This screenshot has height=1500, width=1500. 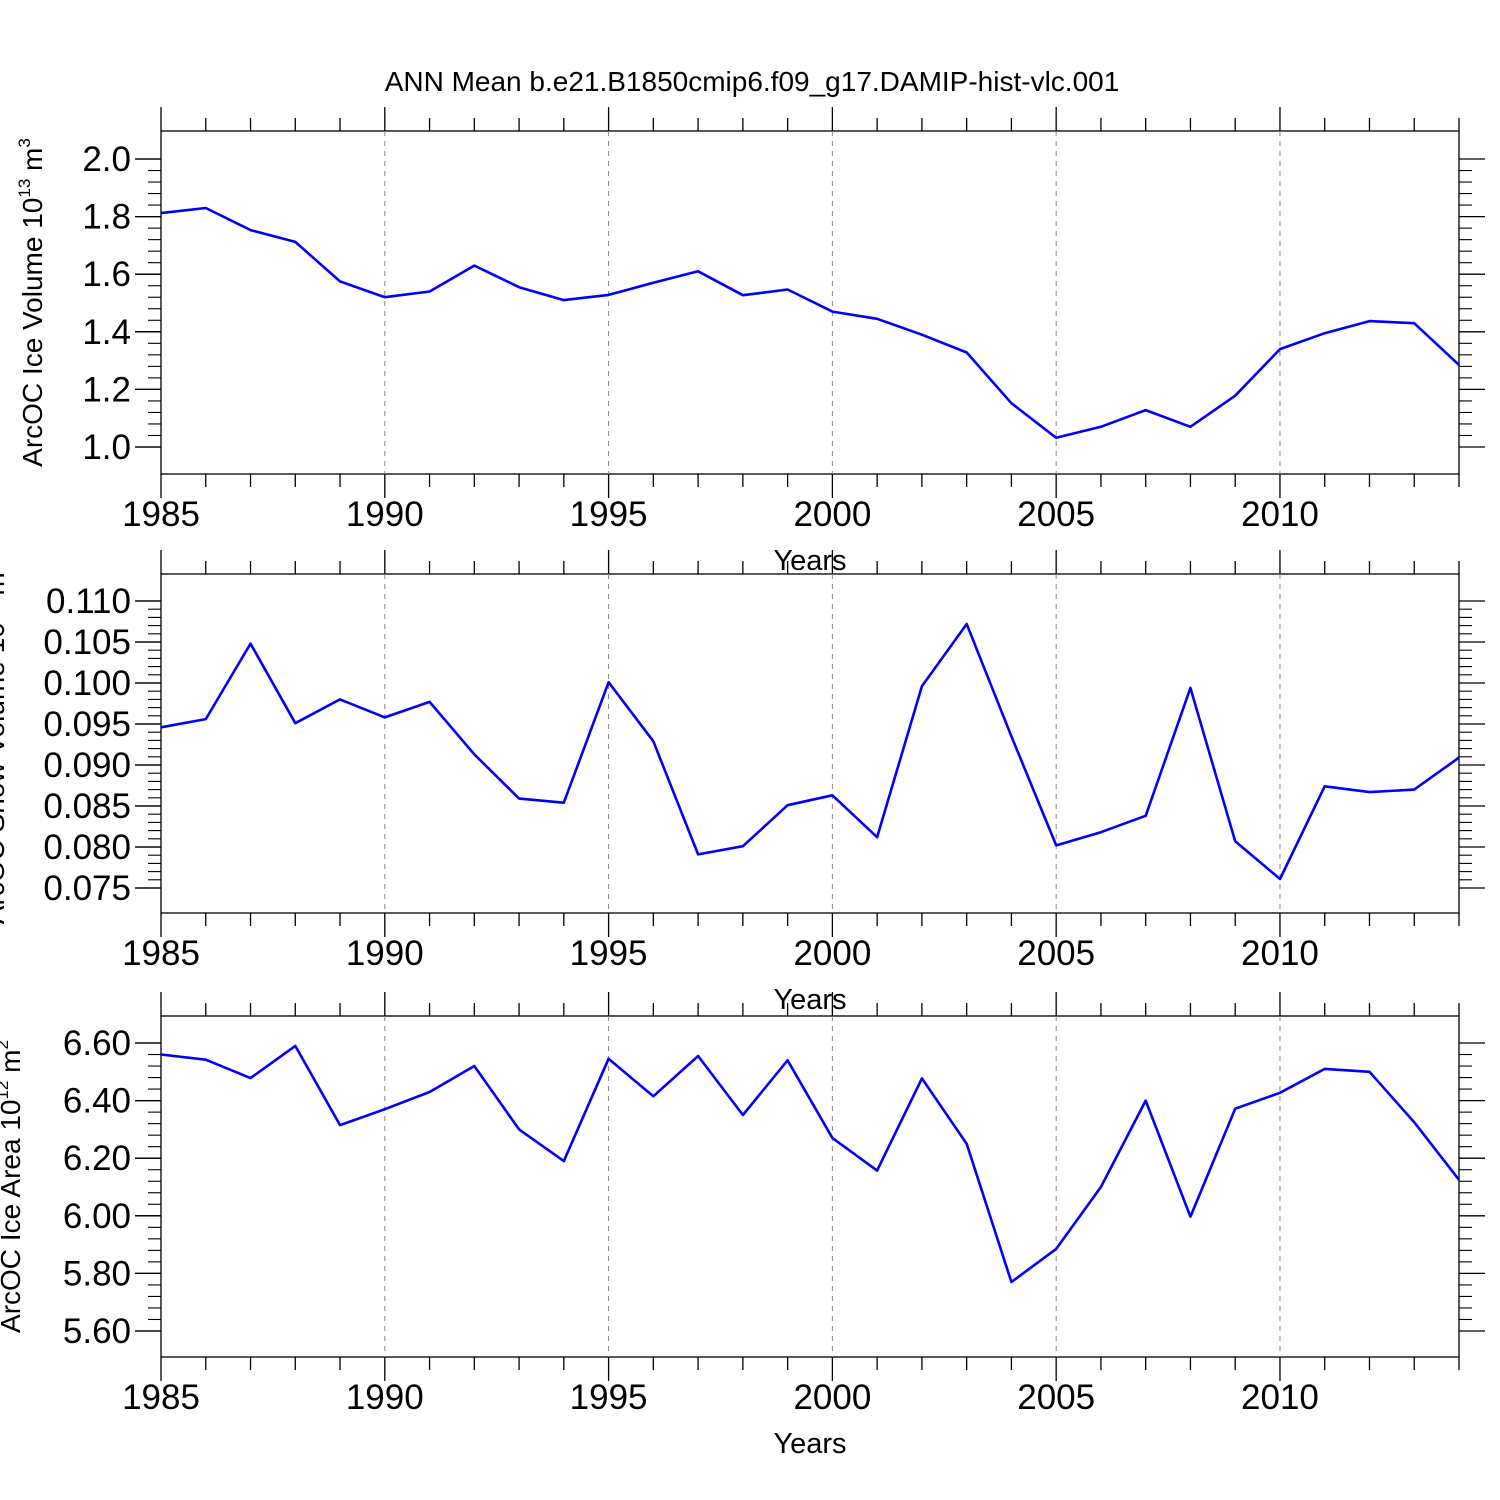 I want to click on y-tick-label: 2.0, so click(x=106, y=159).